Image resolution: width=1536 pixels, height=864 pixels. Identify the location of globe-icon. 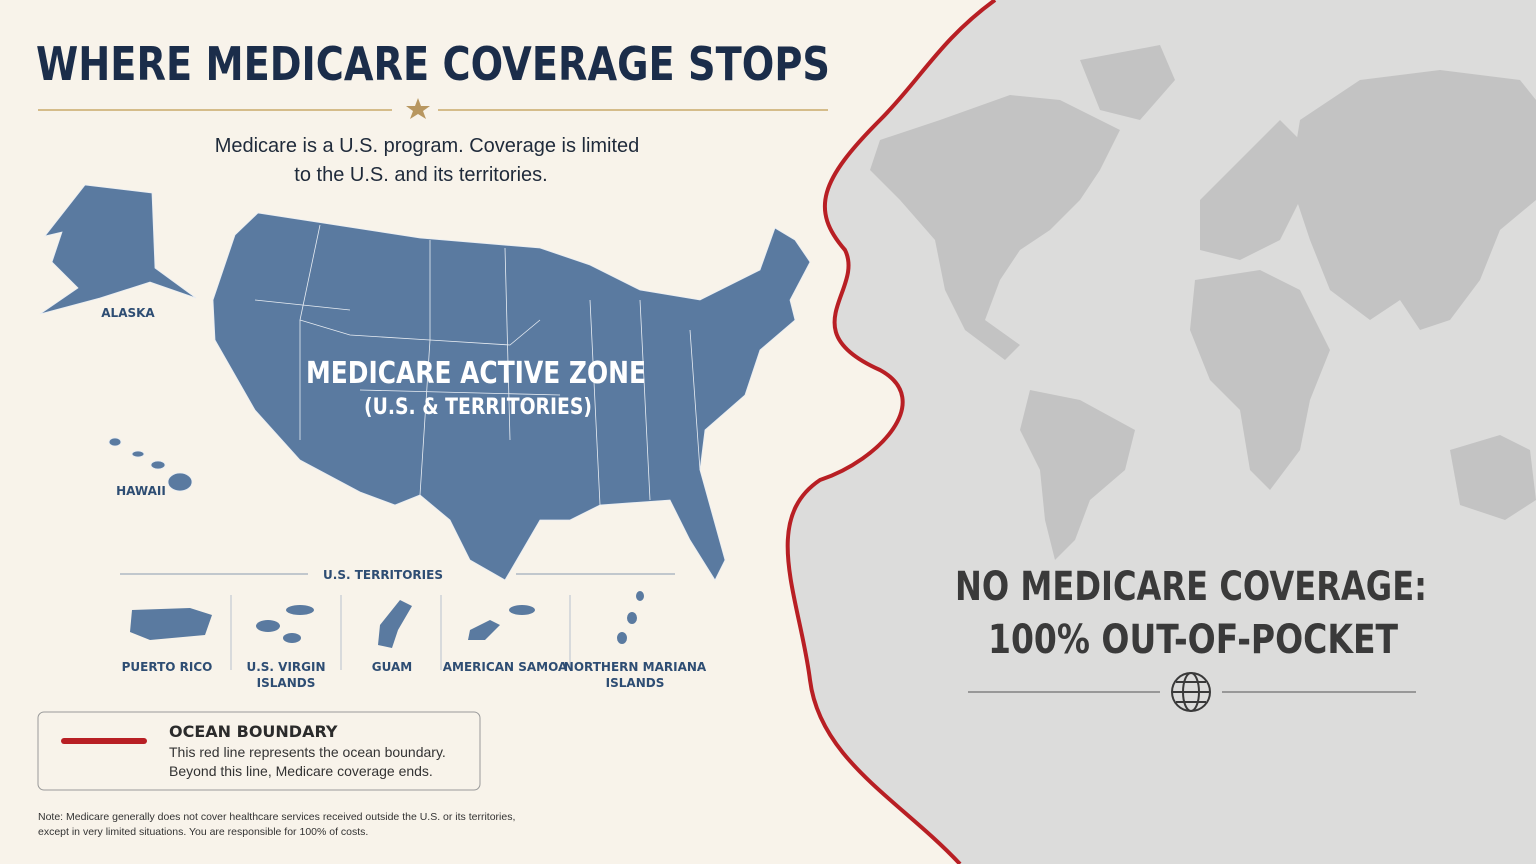
(1191, 692).